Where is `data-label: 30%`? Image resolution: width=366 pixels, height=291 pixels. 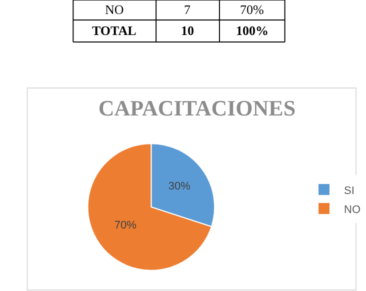 data-label: 30% is located at coordinates (179, 186).